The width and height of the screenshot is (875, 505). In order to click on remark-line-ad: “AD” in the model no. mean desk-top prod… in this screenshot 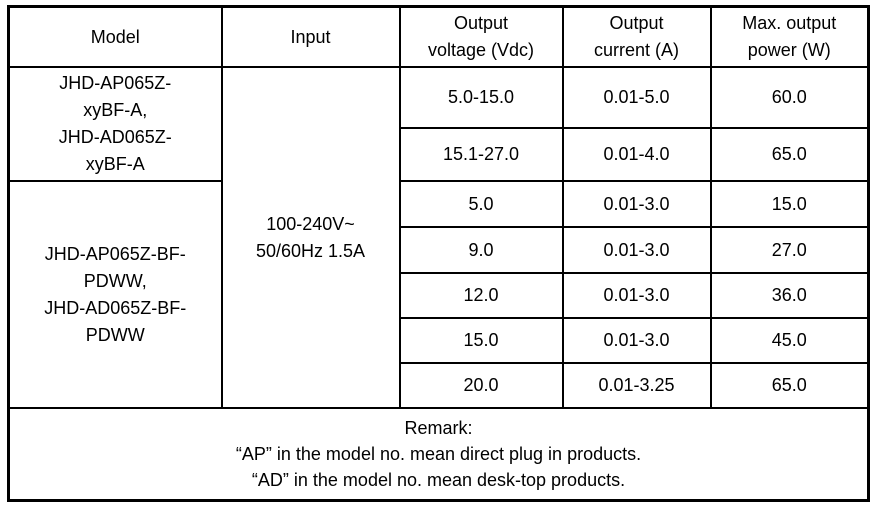, I will do `click(438, 479)`.